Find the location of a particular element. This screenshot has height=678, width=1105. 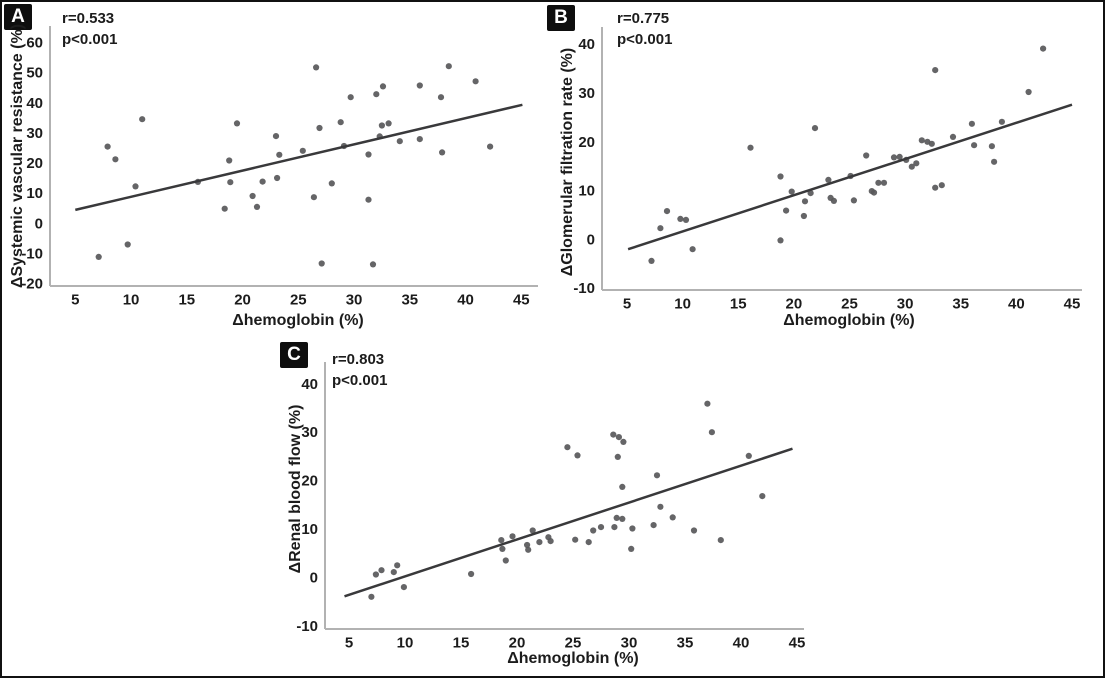

y-axis-title: ΔSystemic vascular resistance (%) is located at coordinates (17, 156).